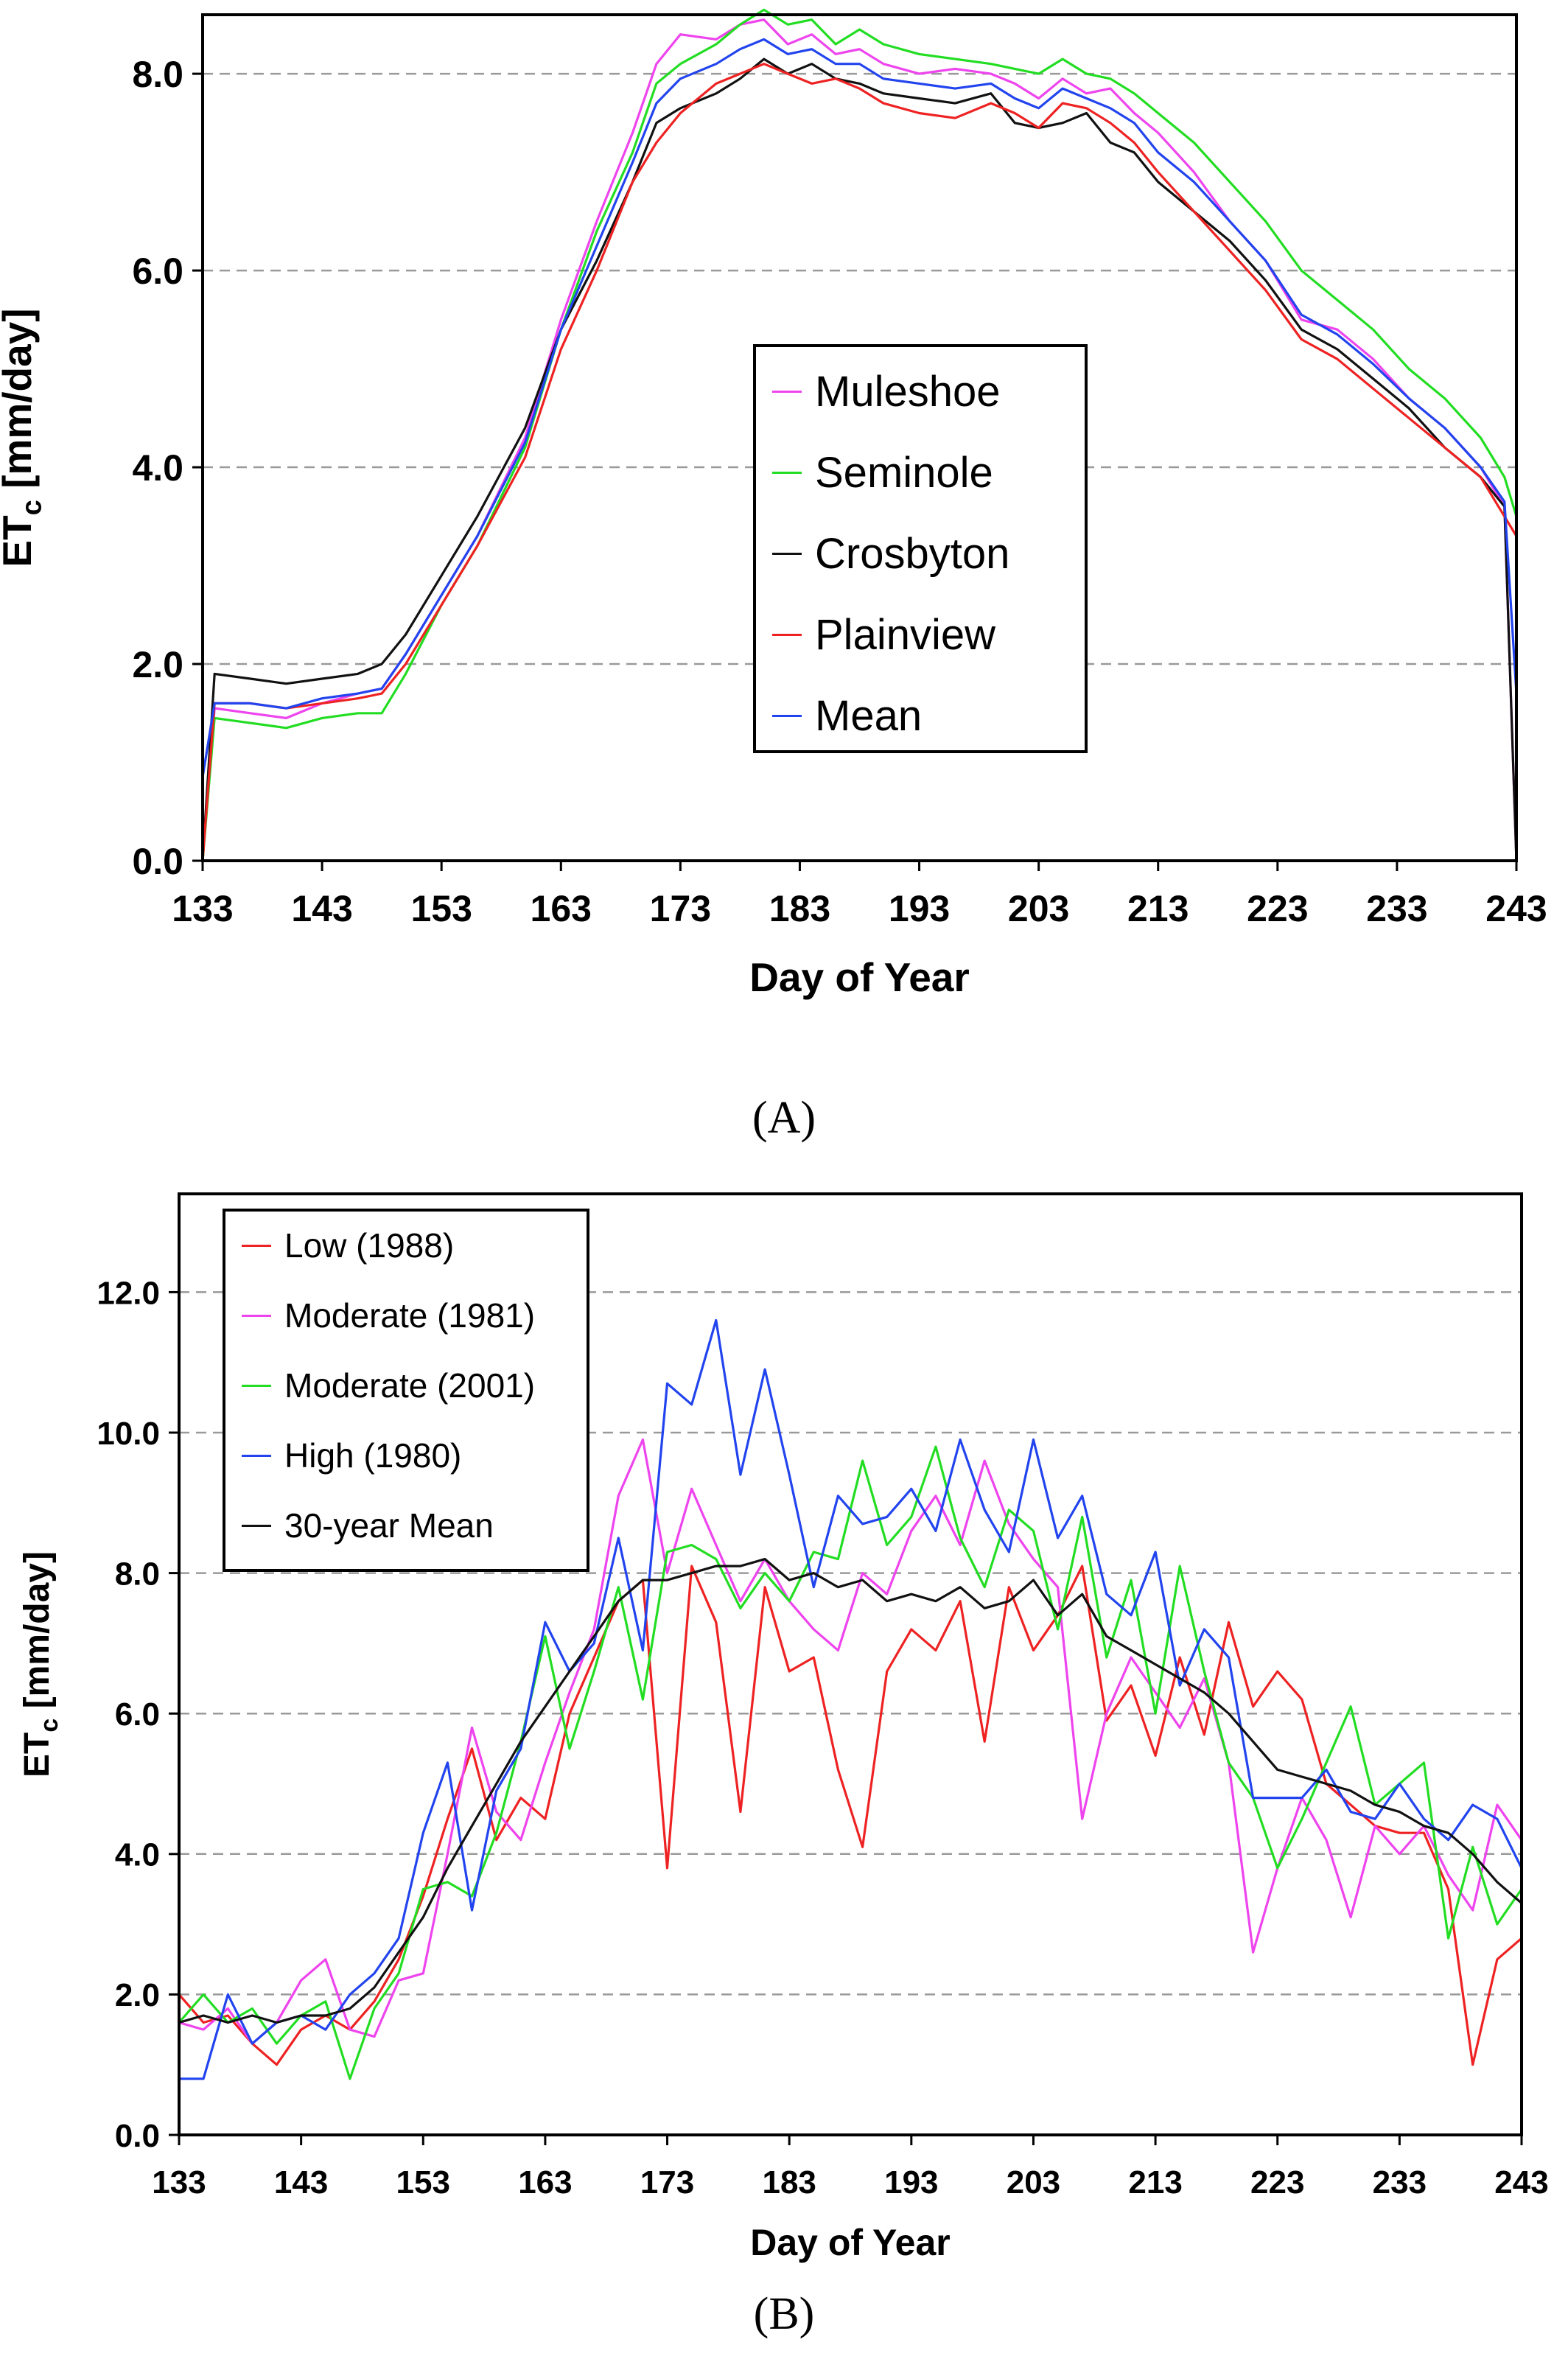 The height and width of the screenshot is (2356, 1568). Describe the element at coordinates (908, 391) in the screenshot. I see `legend-label: Muleshoe` at that location.